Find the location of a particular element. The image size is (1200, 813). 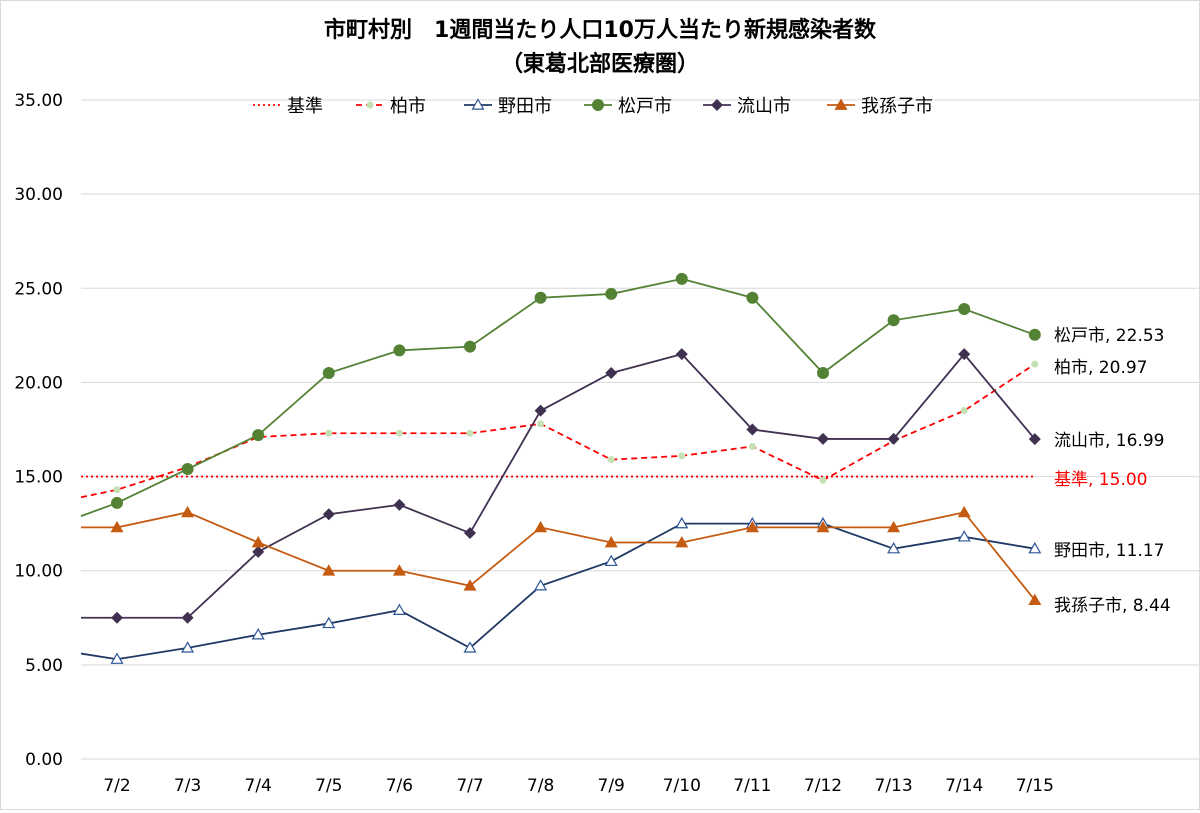

legend-label: 流山市 is located at coordinates (764, 106).